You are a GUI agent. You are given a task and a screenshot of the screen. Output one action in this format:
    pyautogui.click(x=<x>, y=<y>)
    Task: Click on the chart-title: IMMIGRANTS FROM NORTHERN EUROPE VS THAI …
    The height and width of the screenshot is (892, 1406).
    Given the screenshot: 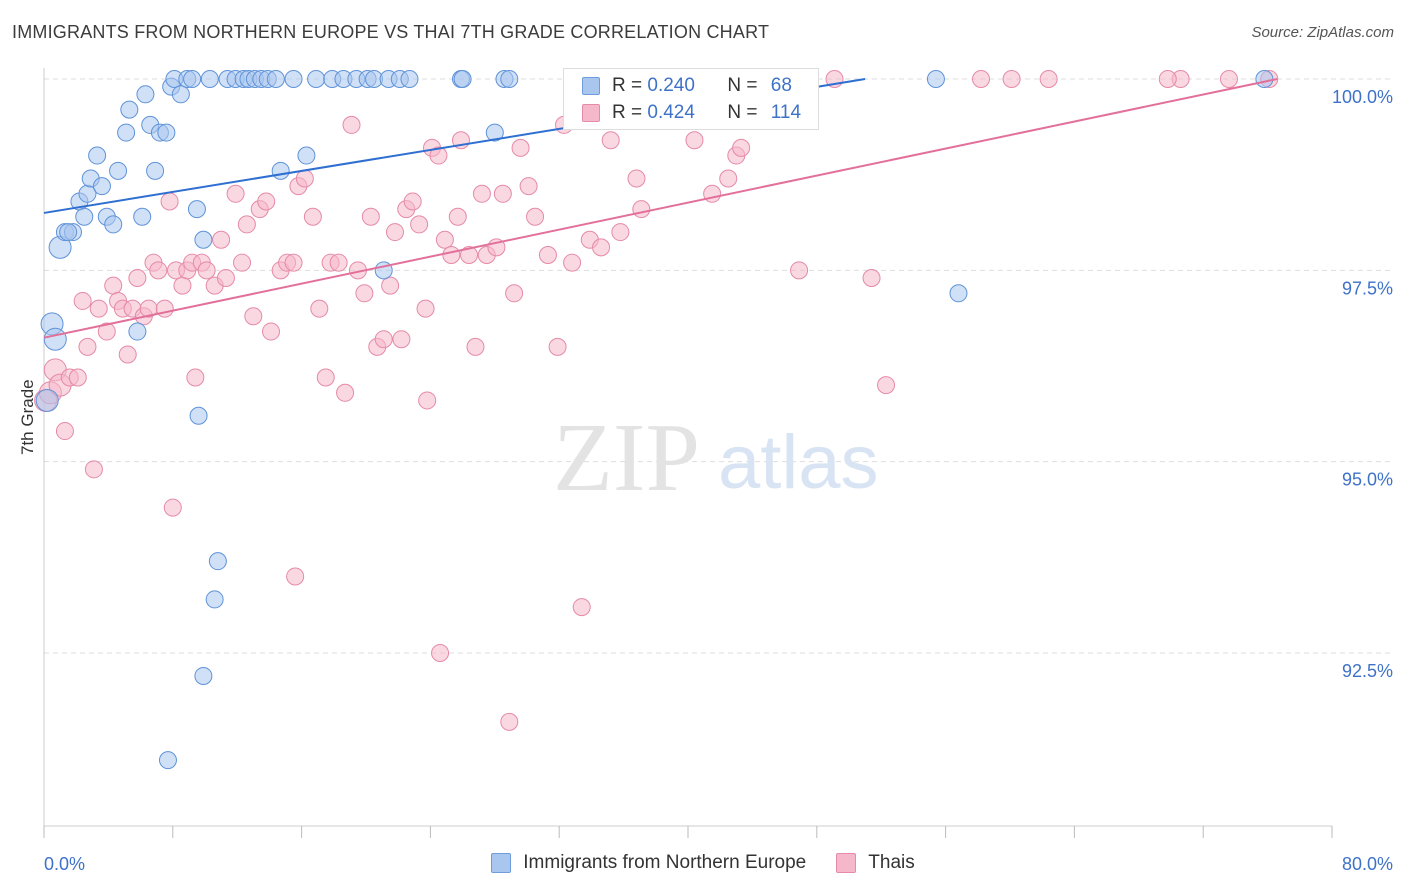 What is the action you would take?
    pyautogui.click(x=391, y=32)
    